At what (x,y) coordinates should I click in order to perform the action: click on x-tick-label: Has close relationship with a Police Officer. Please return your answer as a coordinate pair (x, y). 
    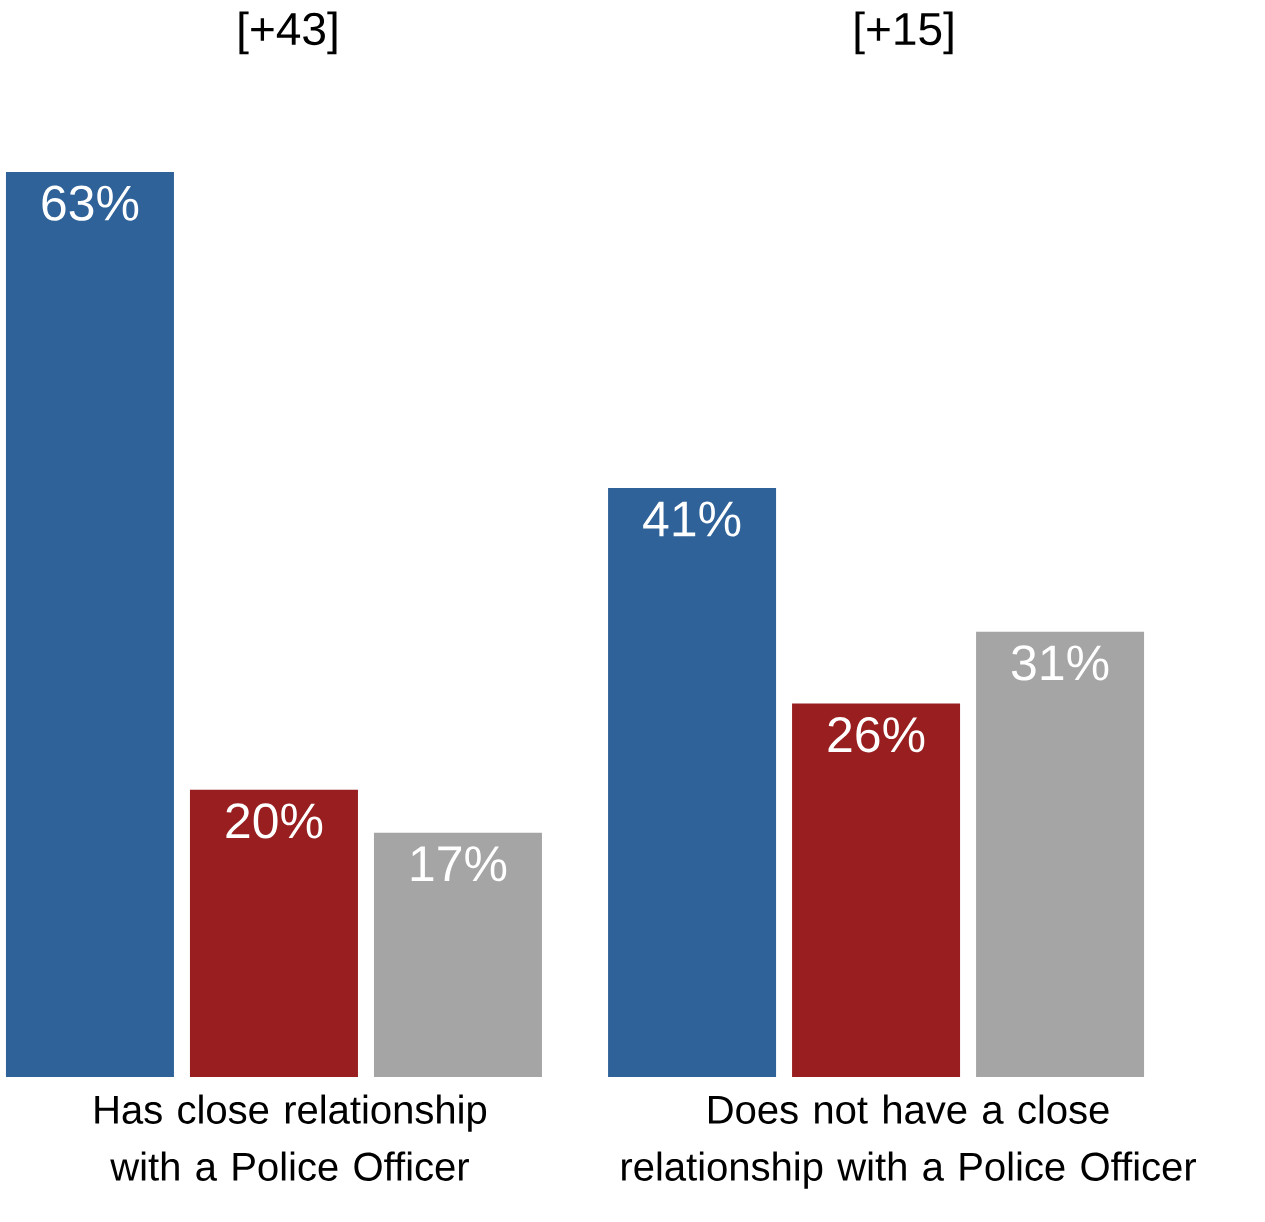
    Looking at the image, I should click on (291, 1137).